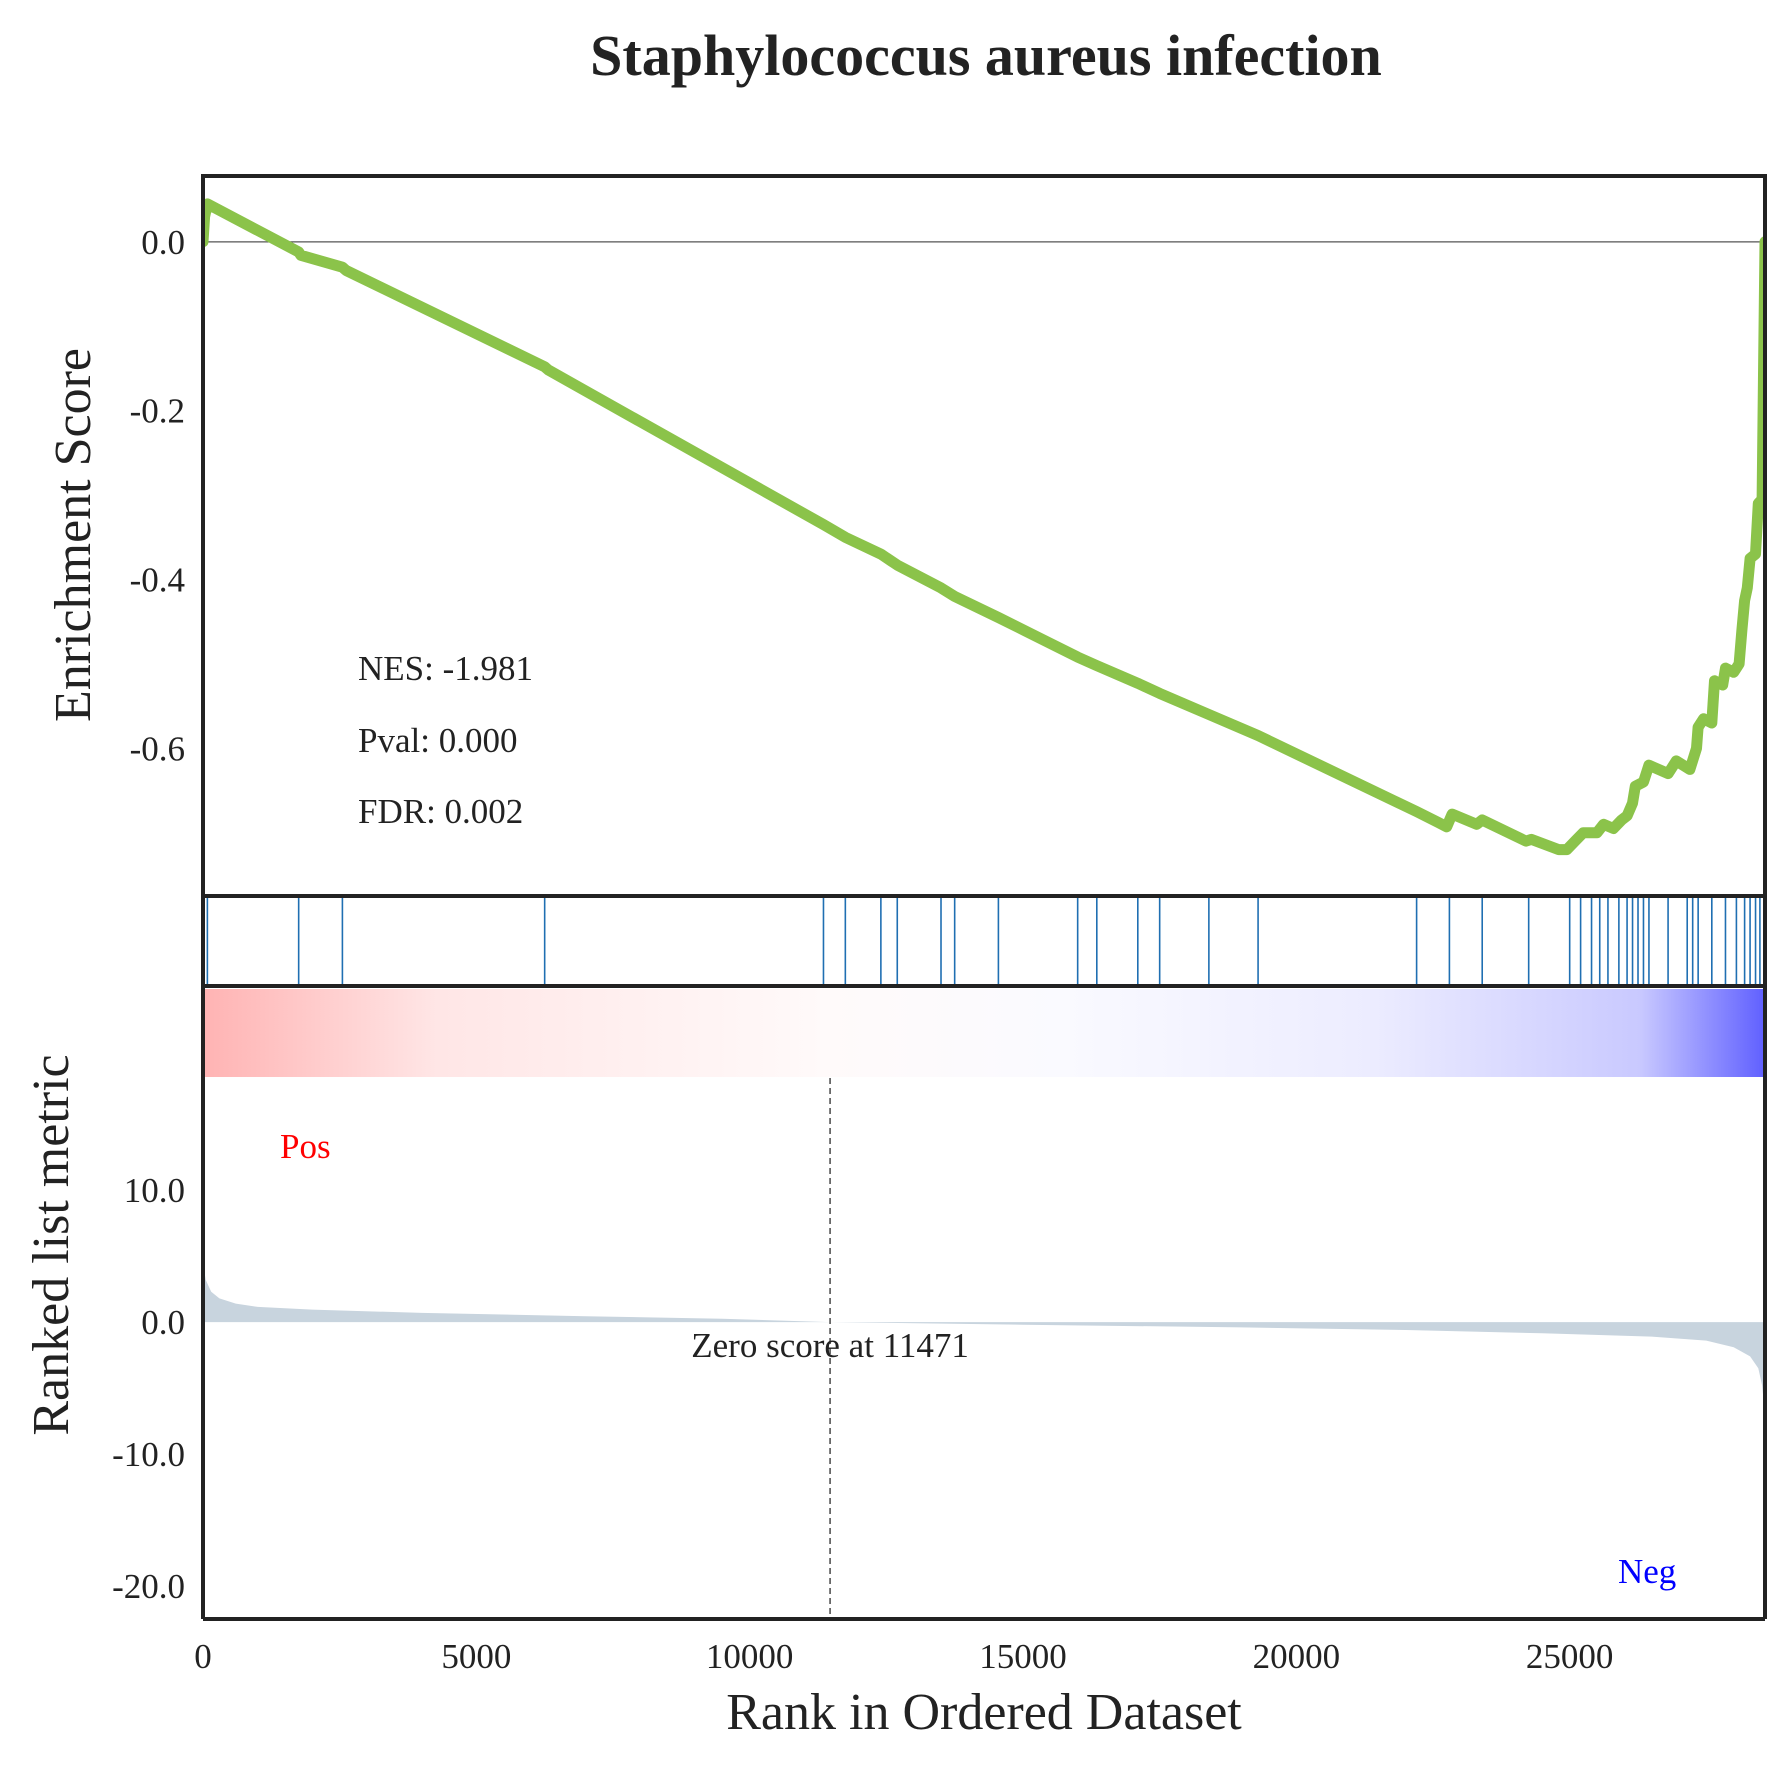  I want to click on rm-y-ticks: 10.0 0.0 -10.0 -20.0, so click(148, 1388).